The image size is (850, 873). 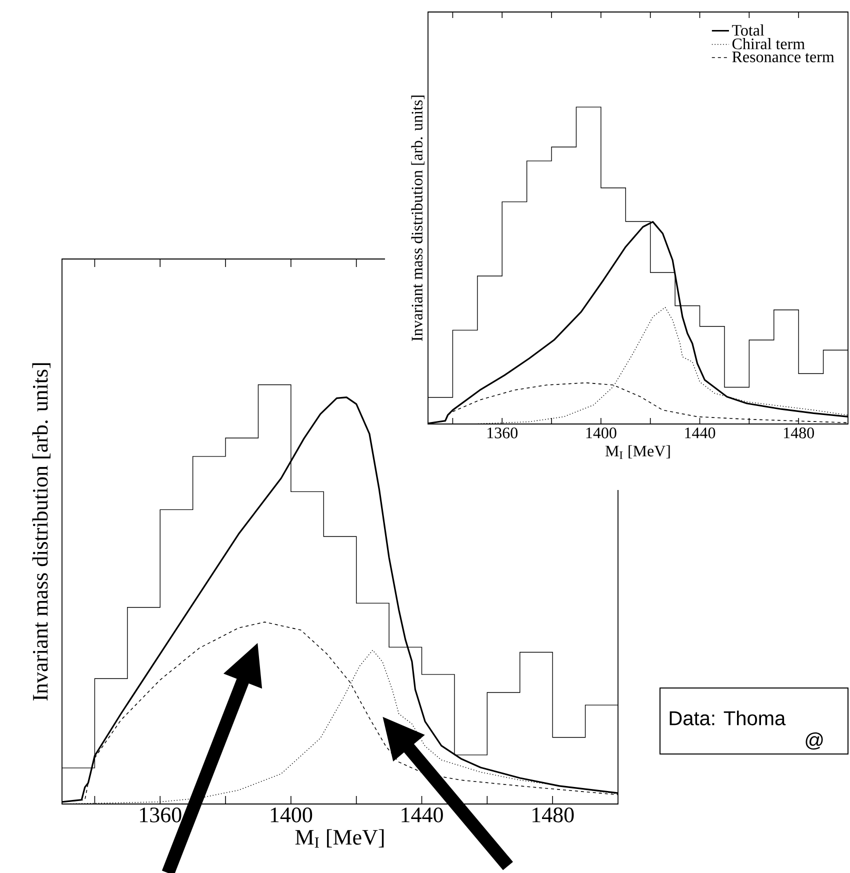 I want to click on legend-label: Total, so click(x=748, y=30).